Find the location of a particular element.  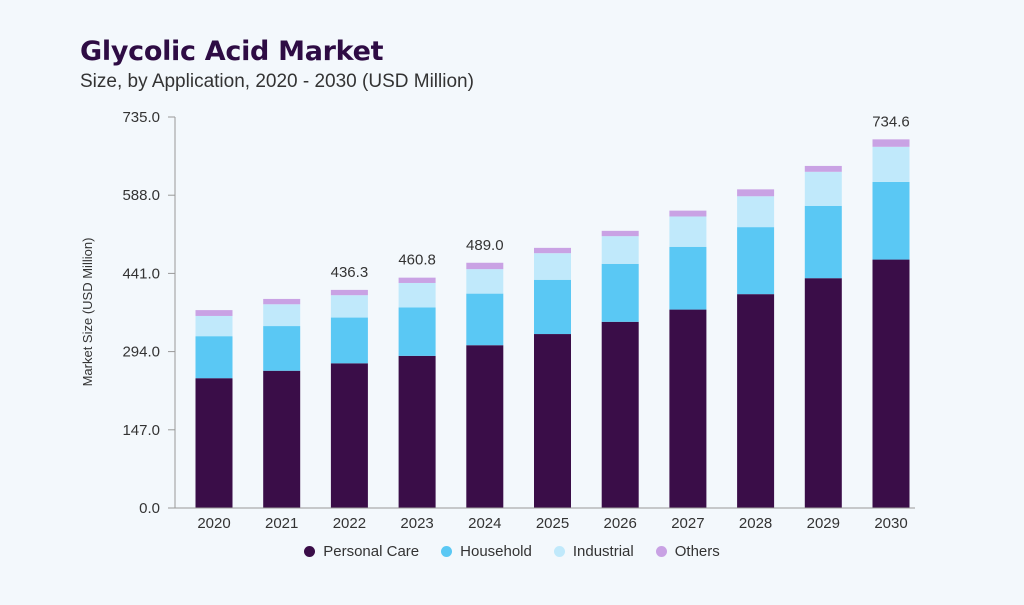

legend-label: Household is located at coordinates (496, 551).